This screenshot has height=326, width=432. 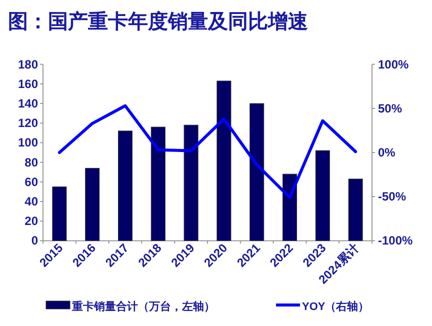 What do you see at coordinates (31, 181) in the screenshot?
I see `y-tick-label: 60` at bounding box center [31, 181].